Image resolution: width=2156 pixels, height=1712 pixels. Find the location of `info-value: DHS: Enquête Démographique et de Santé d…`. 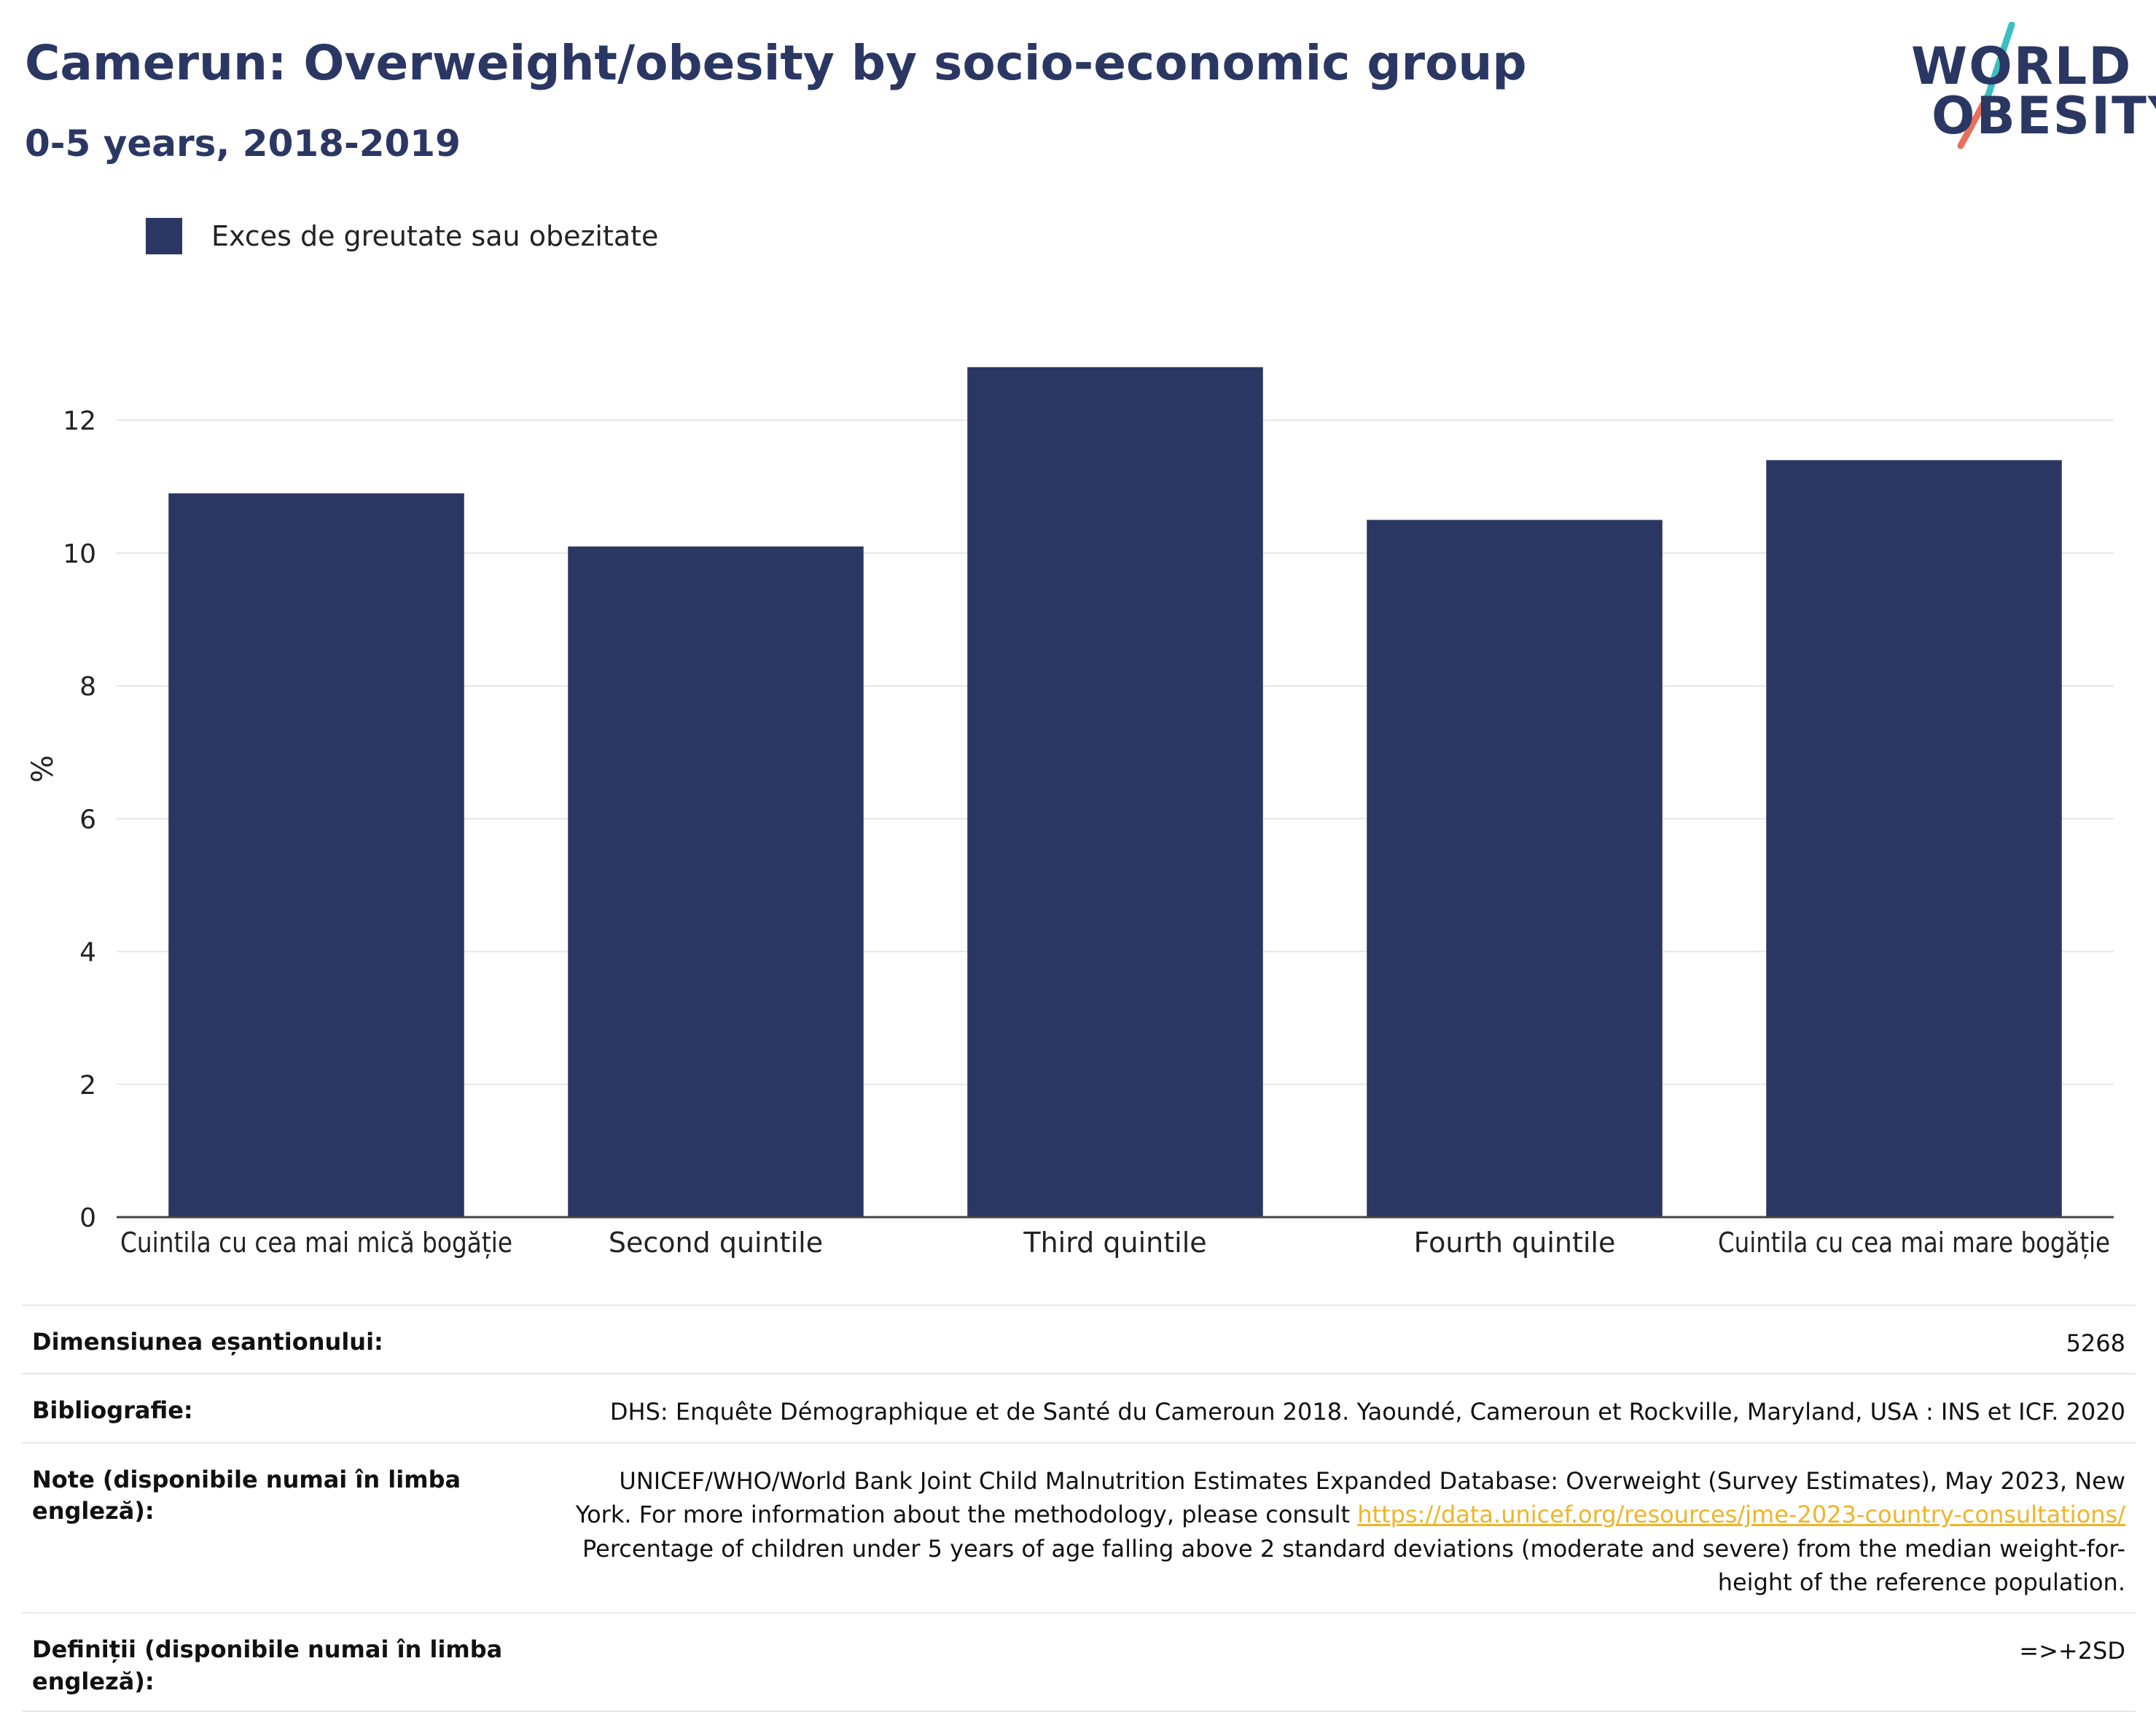

info-value: DHS: Enquête Démographique et de Santé d… is located at coordinates (1367, 1412).